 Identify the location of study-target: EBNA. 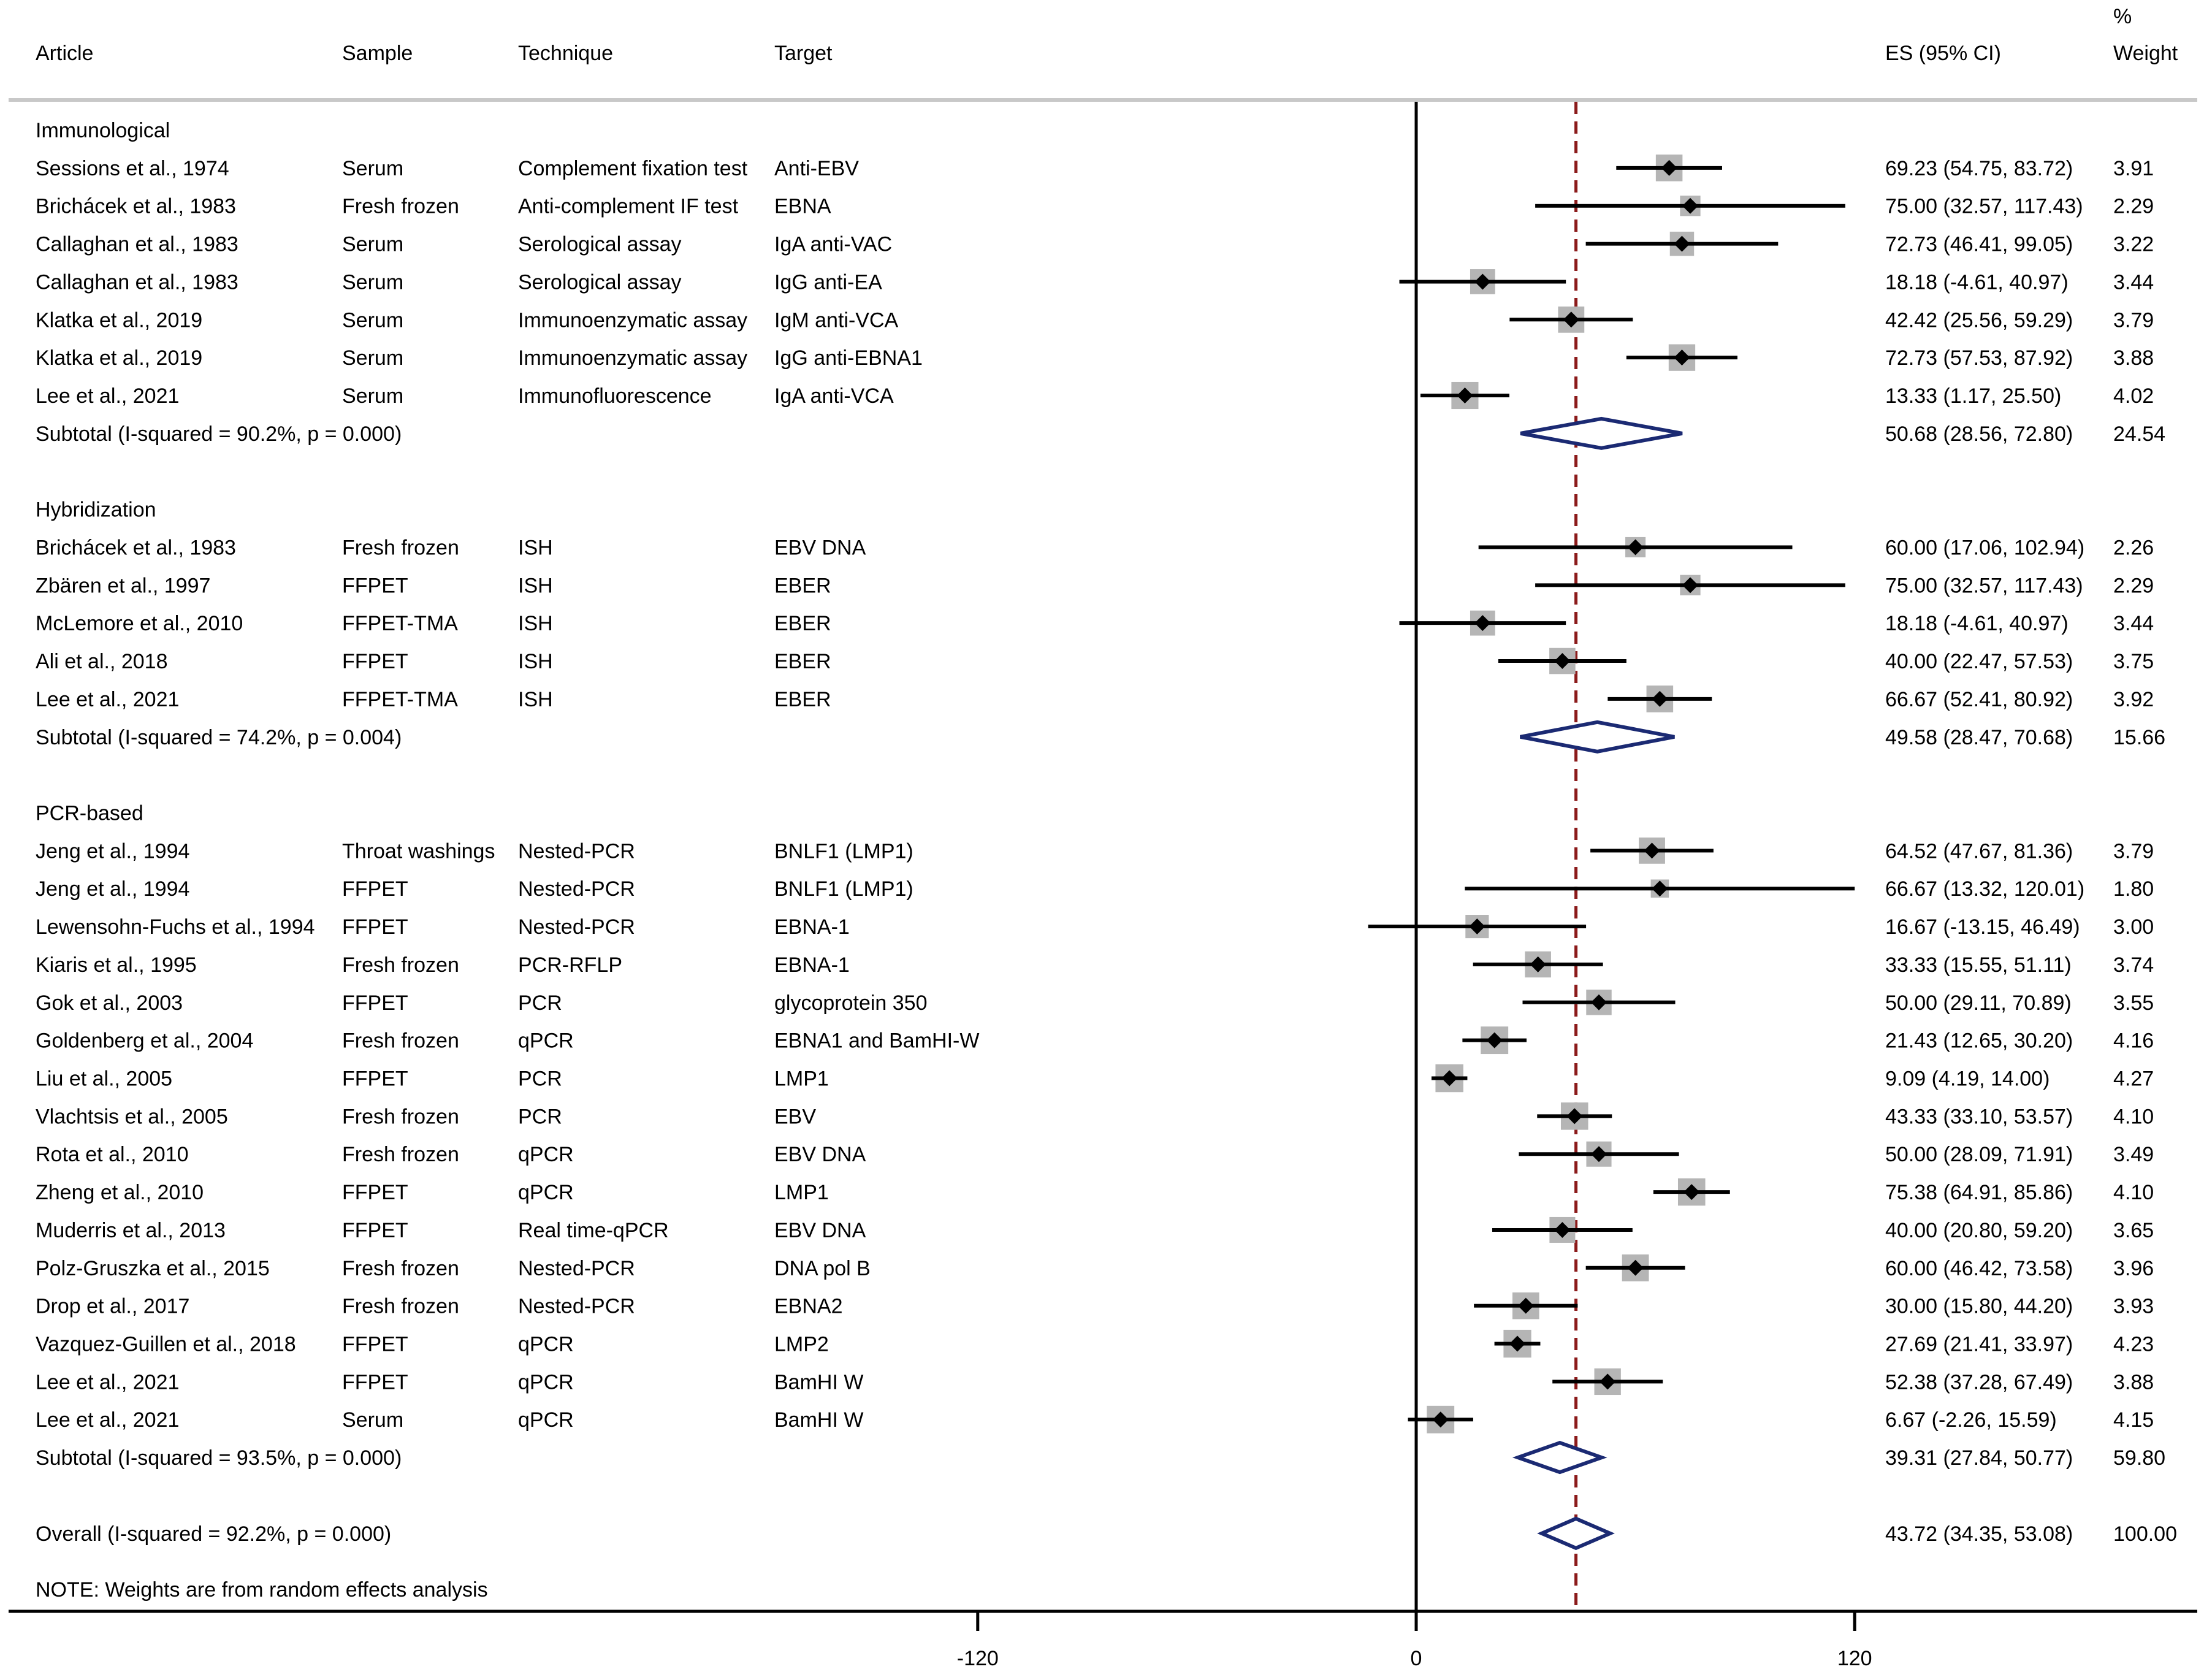
(802, 207).